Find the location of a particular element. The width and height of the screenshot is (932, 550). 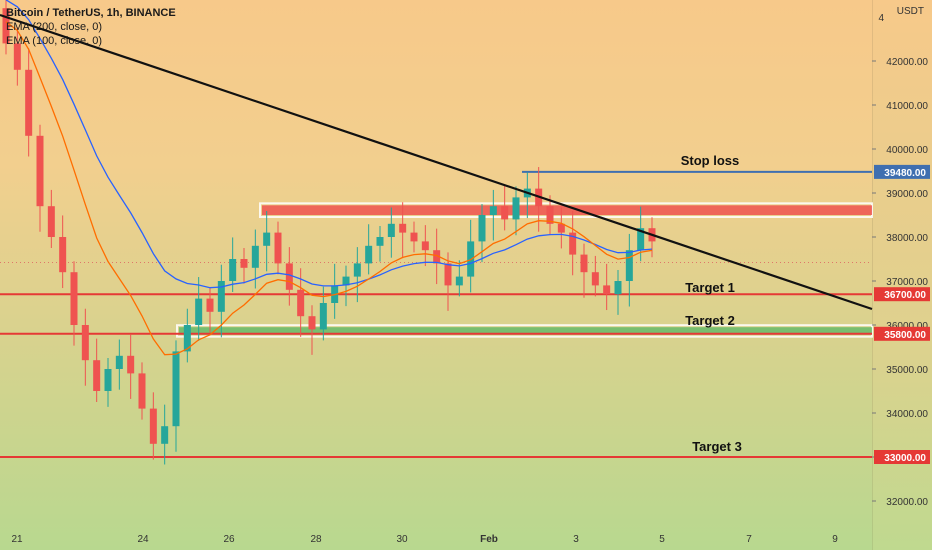

y-tick-label: 37000.00 is located at coordinates (907, 282).